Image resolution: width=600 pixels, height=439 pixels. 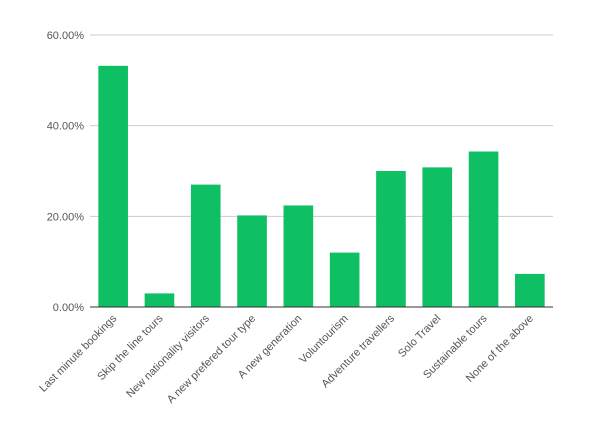 I want to click on x-tick-label: Last minute bookings, so click(x=78, y=353).